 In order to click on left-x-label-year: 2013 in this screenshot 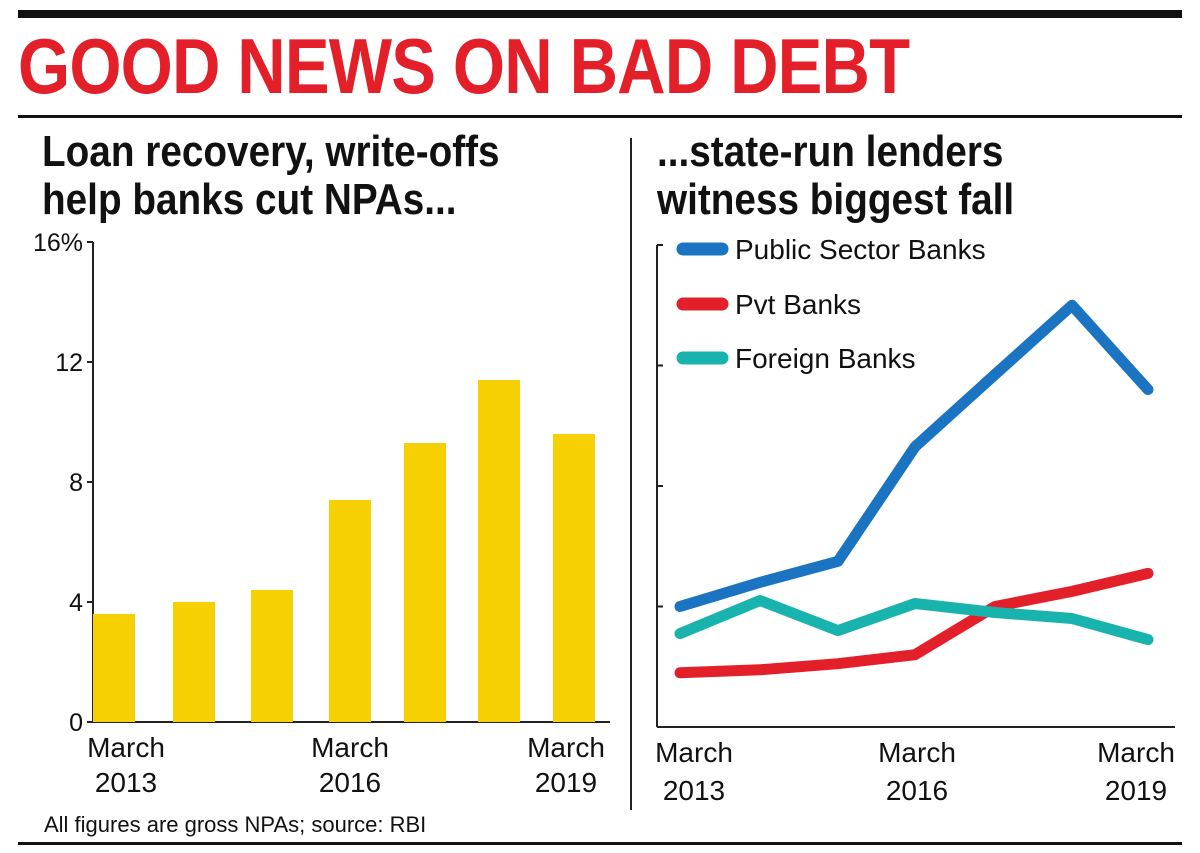, I will do `click(126, 782)`.